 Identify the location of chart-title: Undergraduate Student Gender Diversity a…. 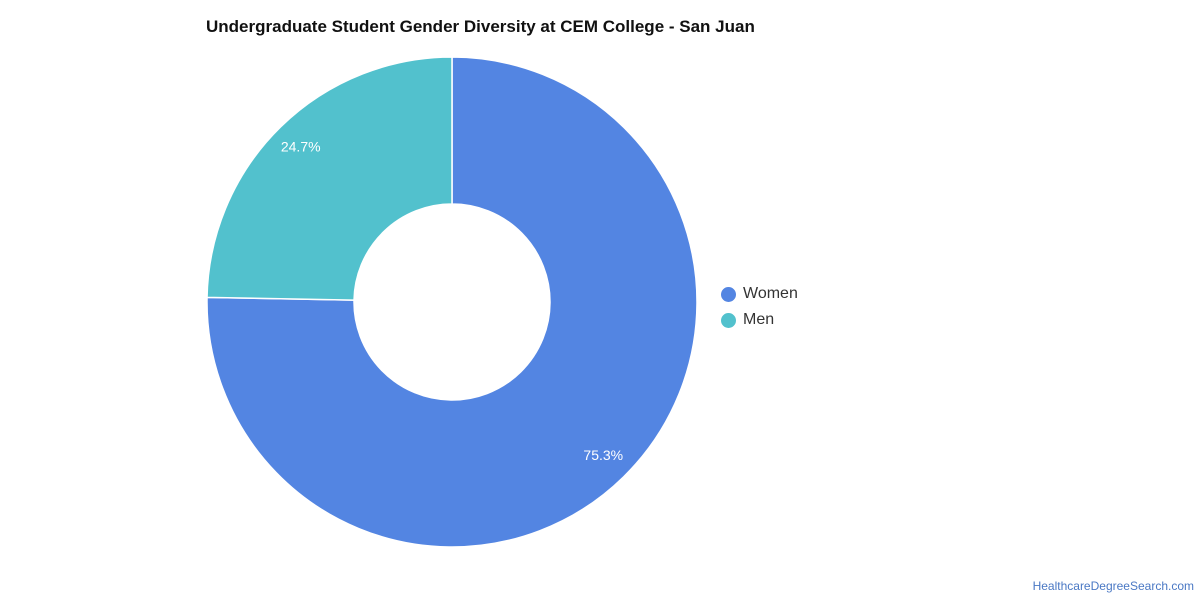
(480, 26).